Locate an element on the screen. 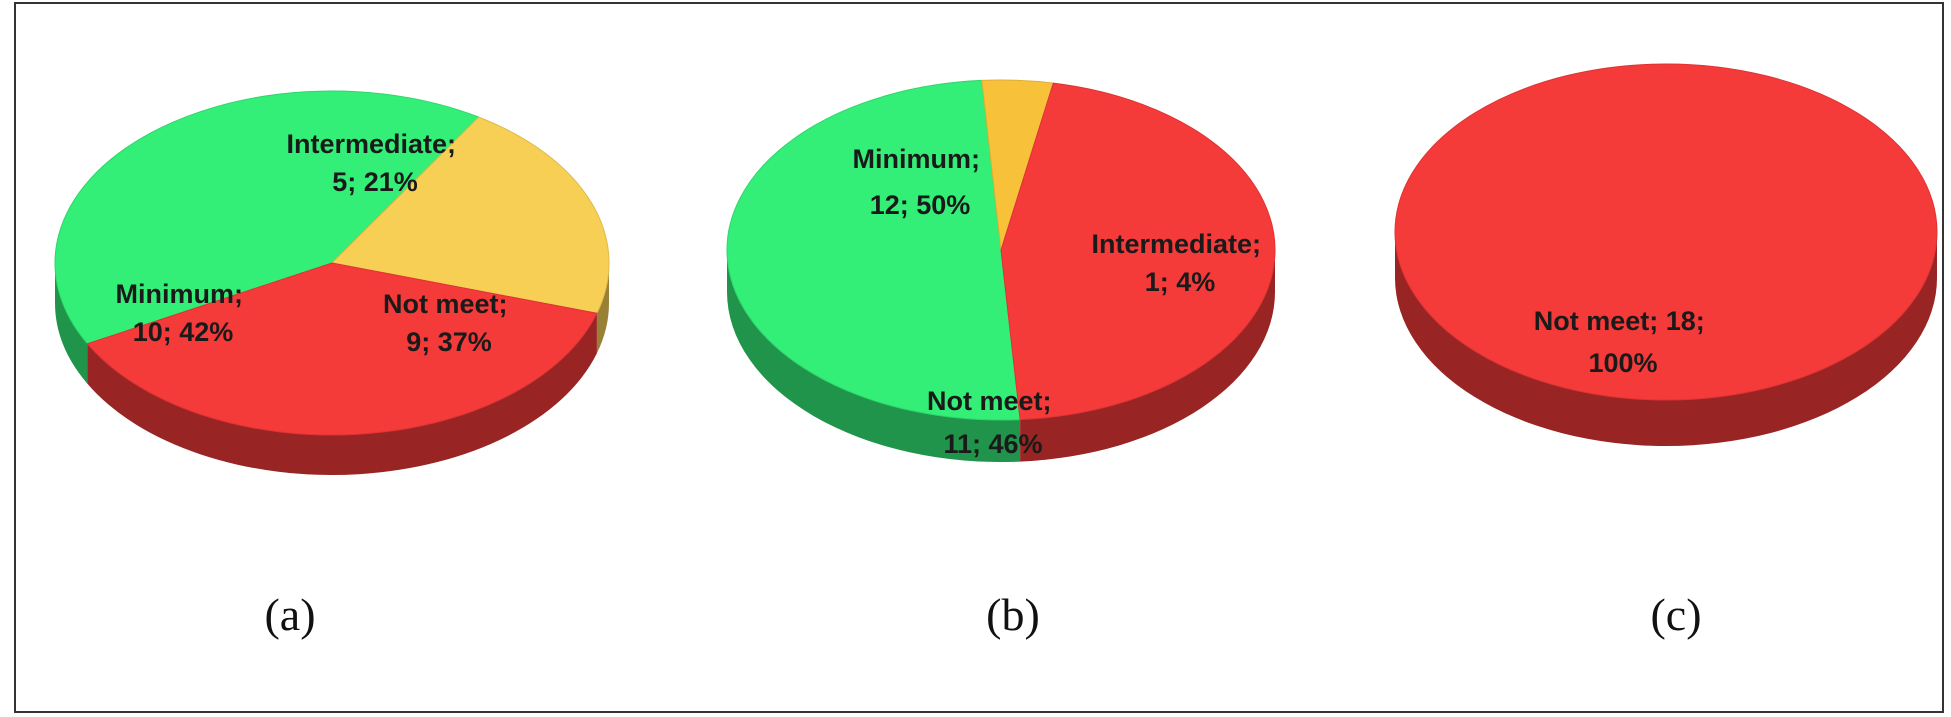  pie-a-slice-not-meet is located at coordinates (342, 349).